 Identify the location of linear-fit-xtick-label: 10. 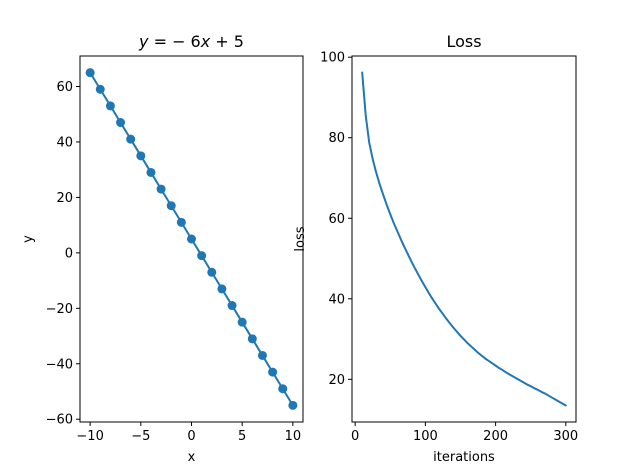
(293, 436).